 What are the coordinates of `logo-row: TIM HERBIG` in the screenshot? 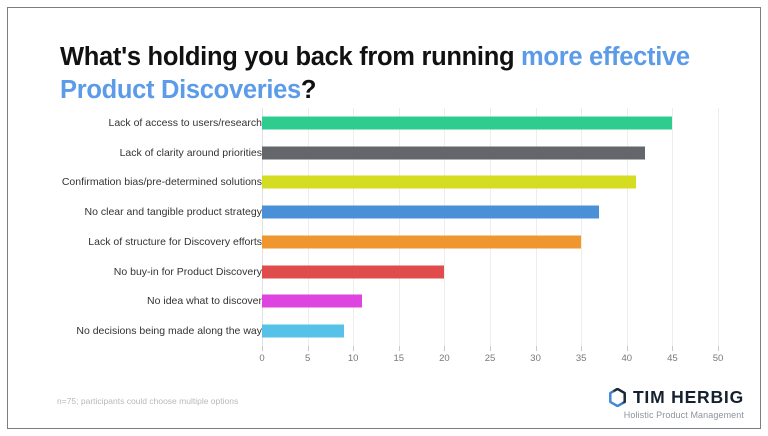 It's located at (676, 396).